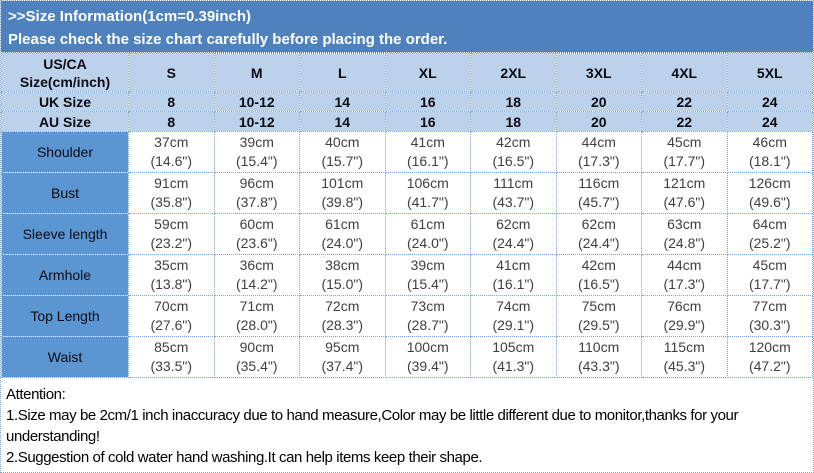  Describe the element at coordinates (65, 193) in the screenshot. I see `measurement-label: Bust` at that location.